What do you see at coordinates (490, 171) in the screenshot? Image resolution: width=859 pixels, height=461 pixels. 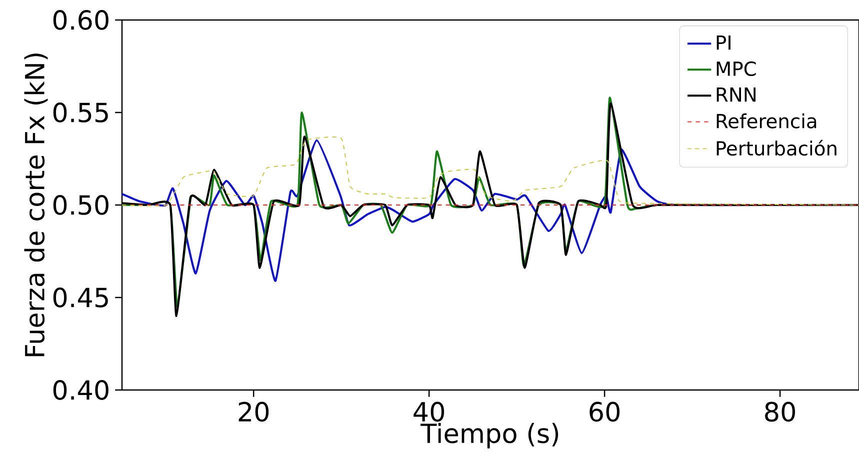 I see `line-series` at bounding box center [490, 171].